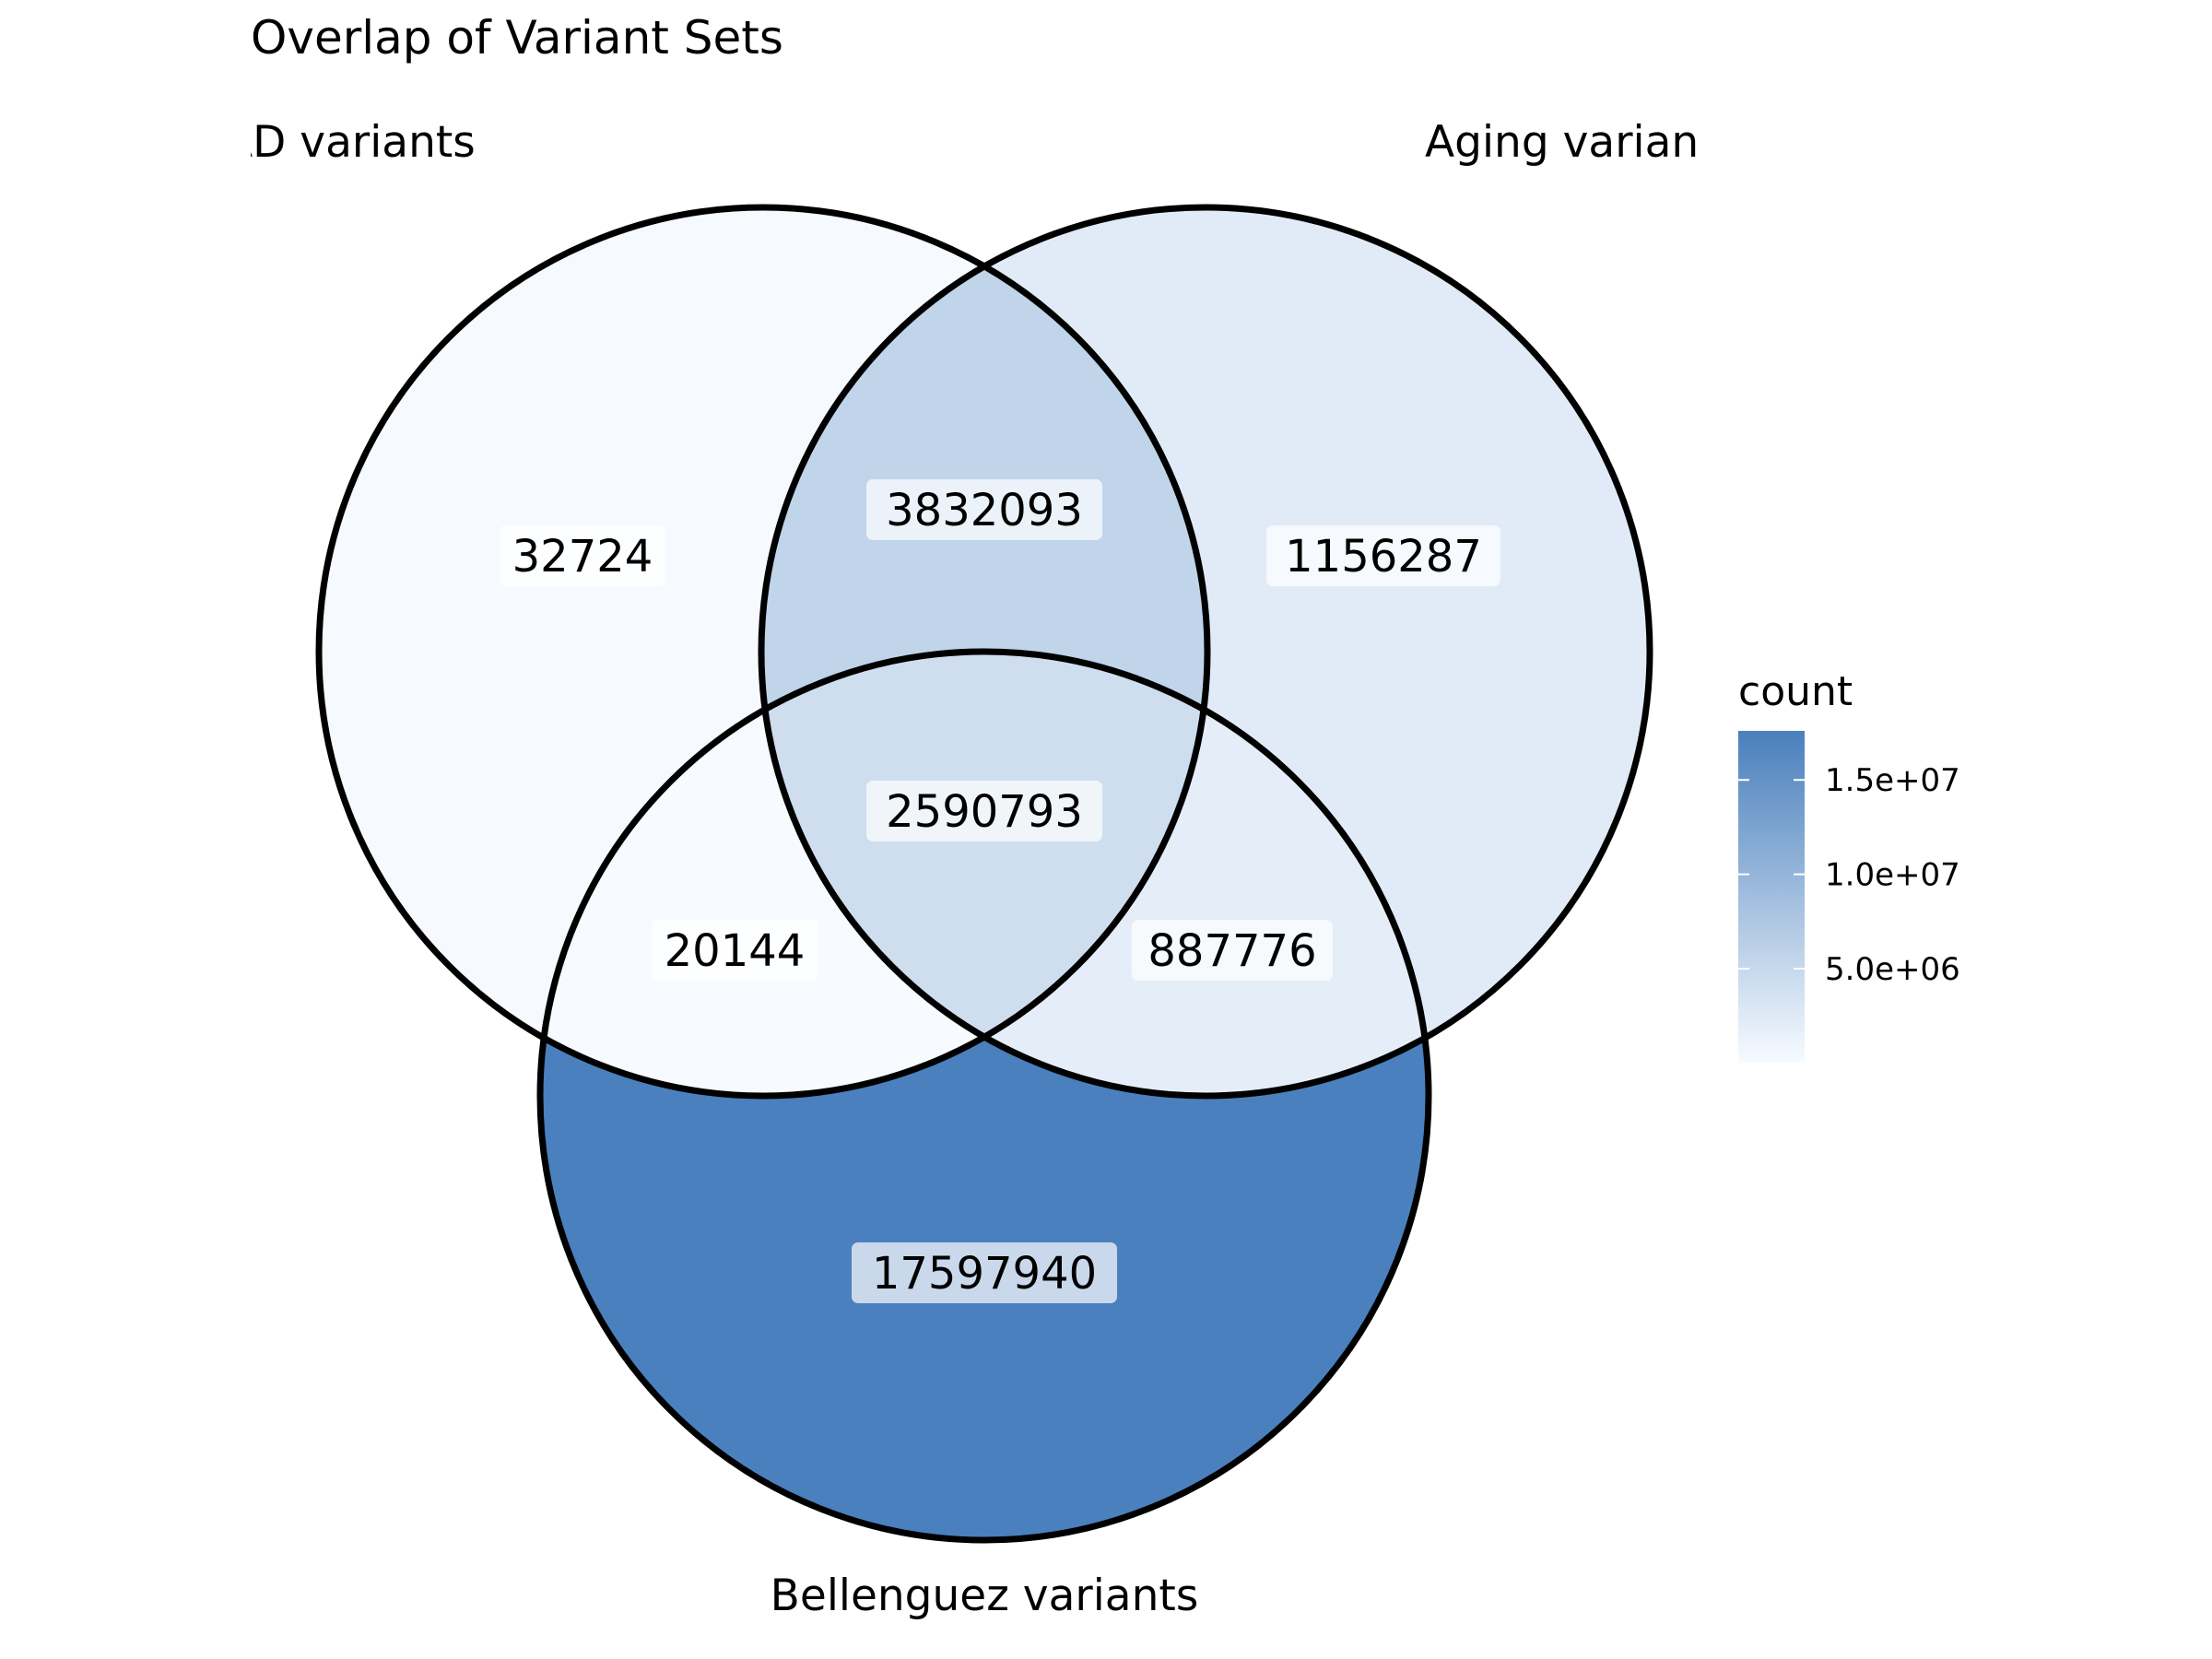 Image resolution: width=2212 pixels, height=1659 pixels. What do you see at coordinates (985, 1596) in the screenshot?
I see `set-label-bottom: Bellenguez variants` at bounding box center [985, 1596].